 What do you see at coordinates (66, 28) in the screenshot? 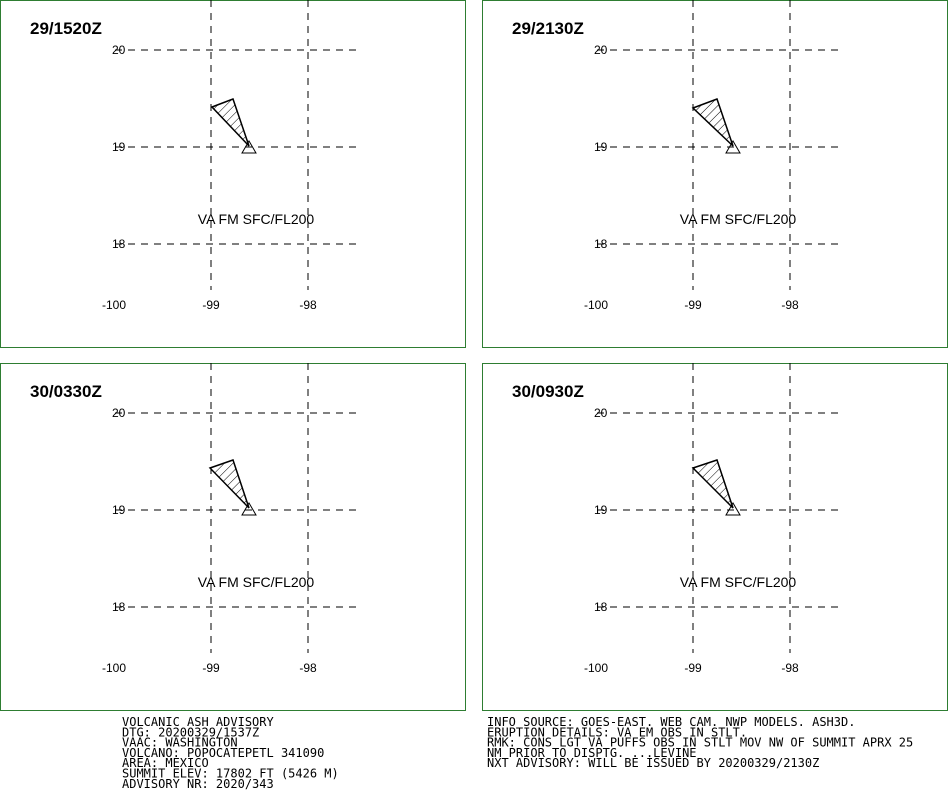
I see `panel-time: 29/1520Z` at bounding box center [66, 28].